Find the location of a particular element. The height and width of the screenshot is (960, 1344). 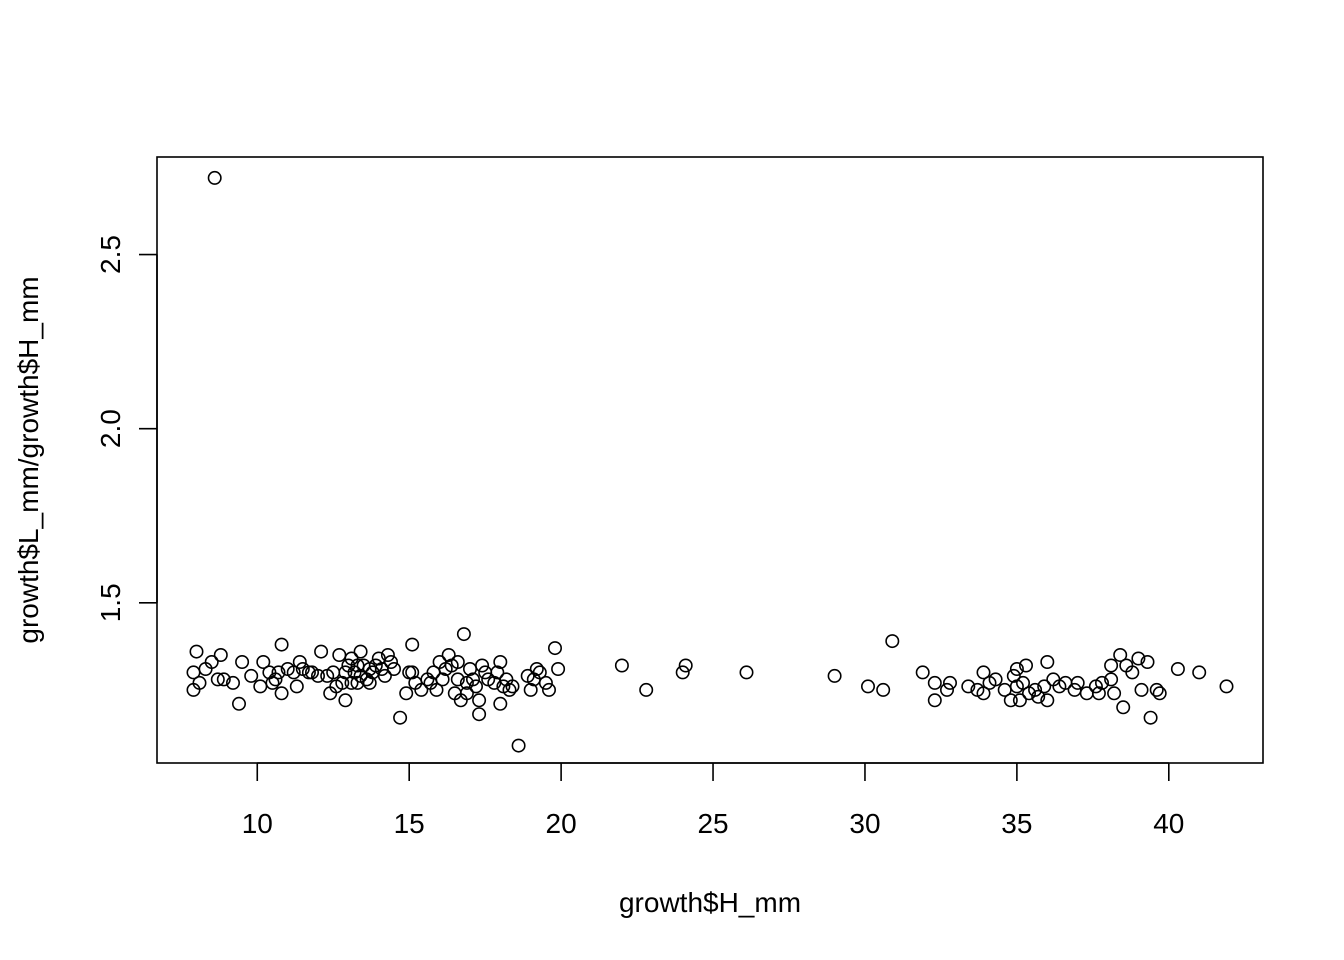

x-tick-label: 35 is located at coordinates (1016, 823).